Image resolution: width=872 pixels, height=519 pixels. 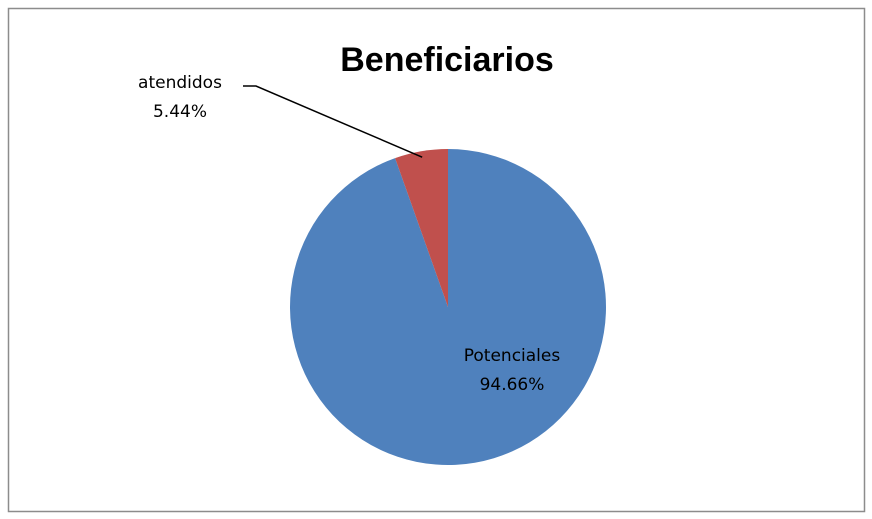 I want to click on slice-value-label: 5.44%, so click(x=180, y=112).